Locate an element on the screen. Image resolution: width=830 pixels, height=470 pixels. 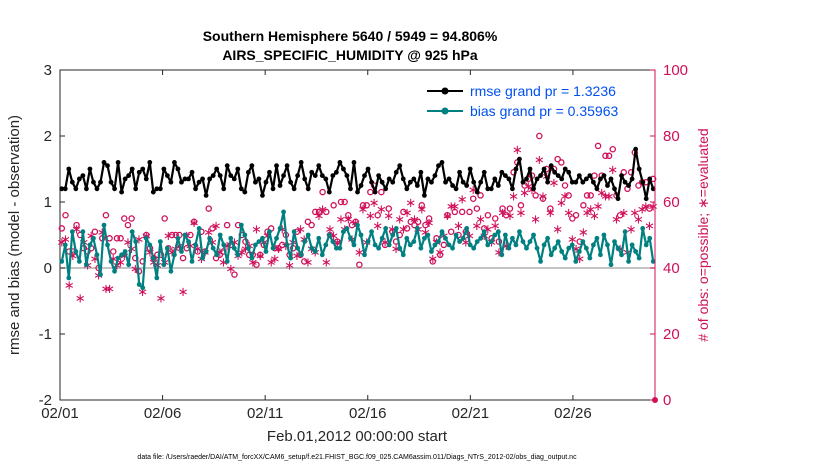
x-tick-label: 02/01 is located at coordinates (60, 413).